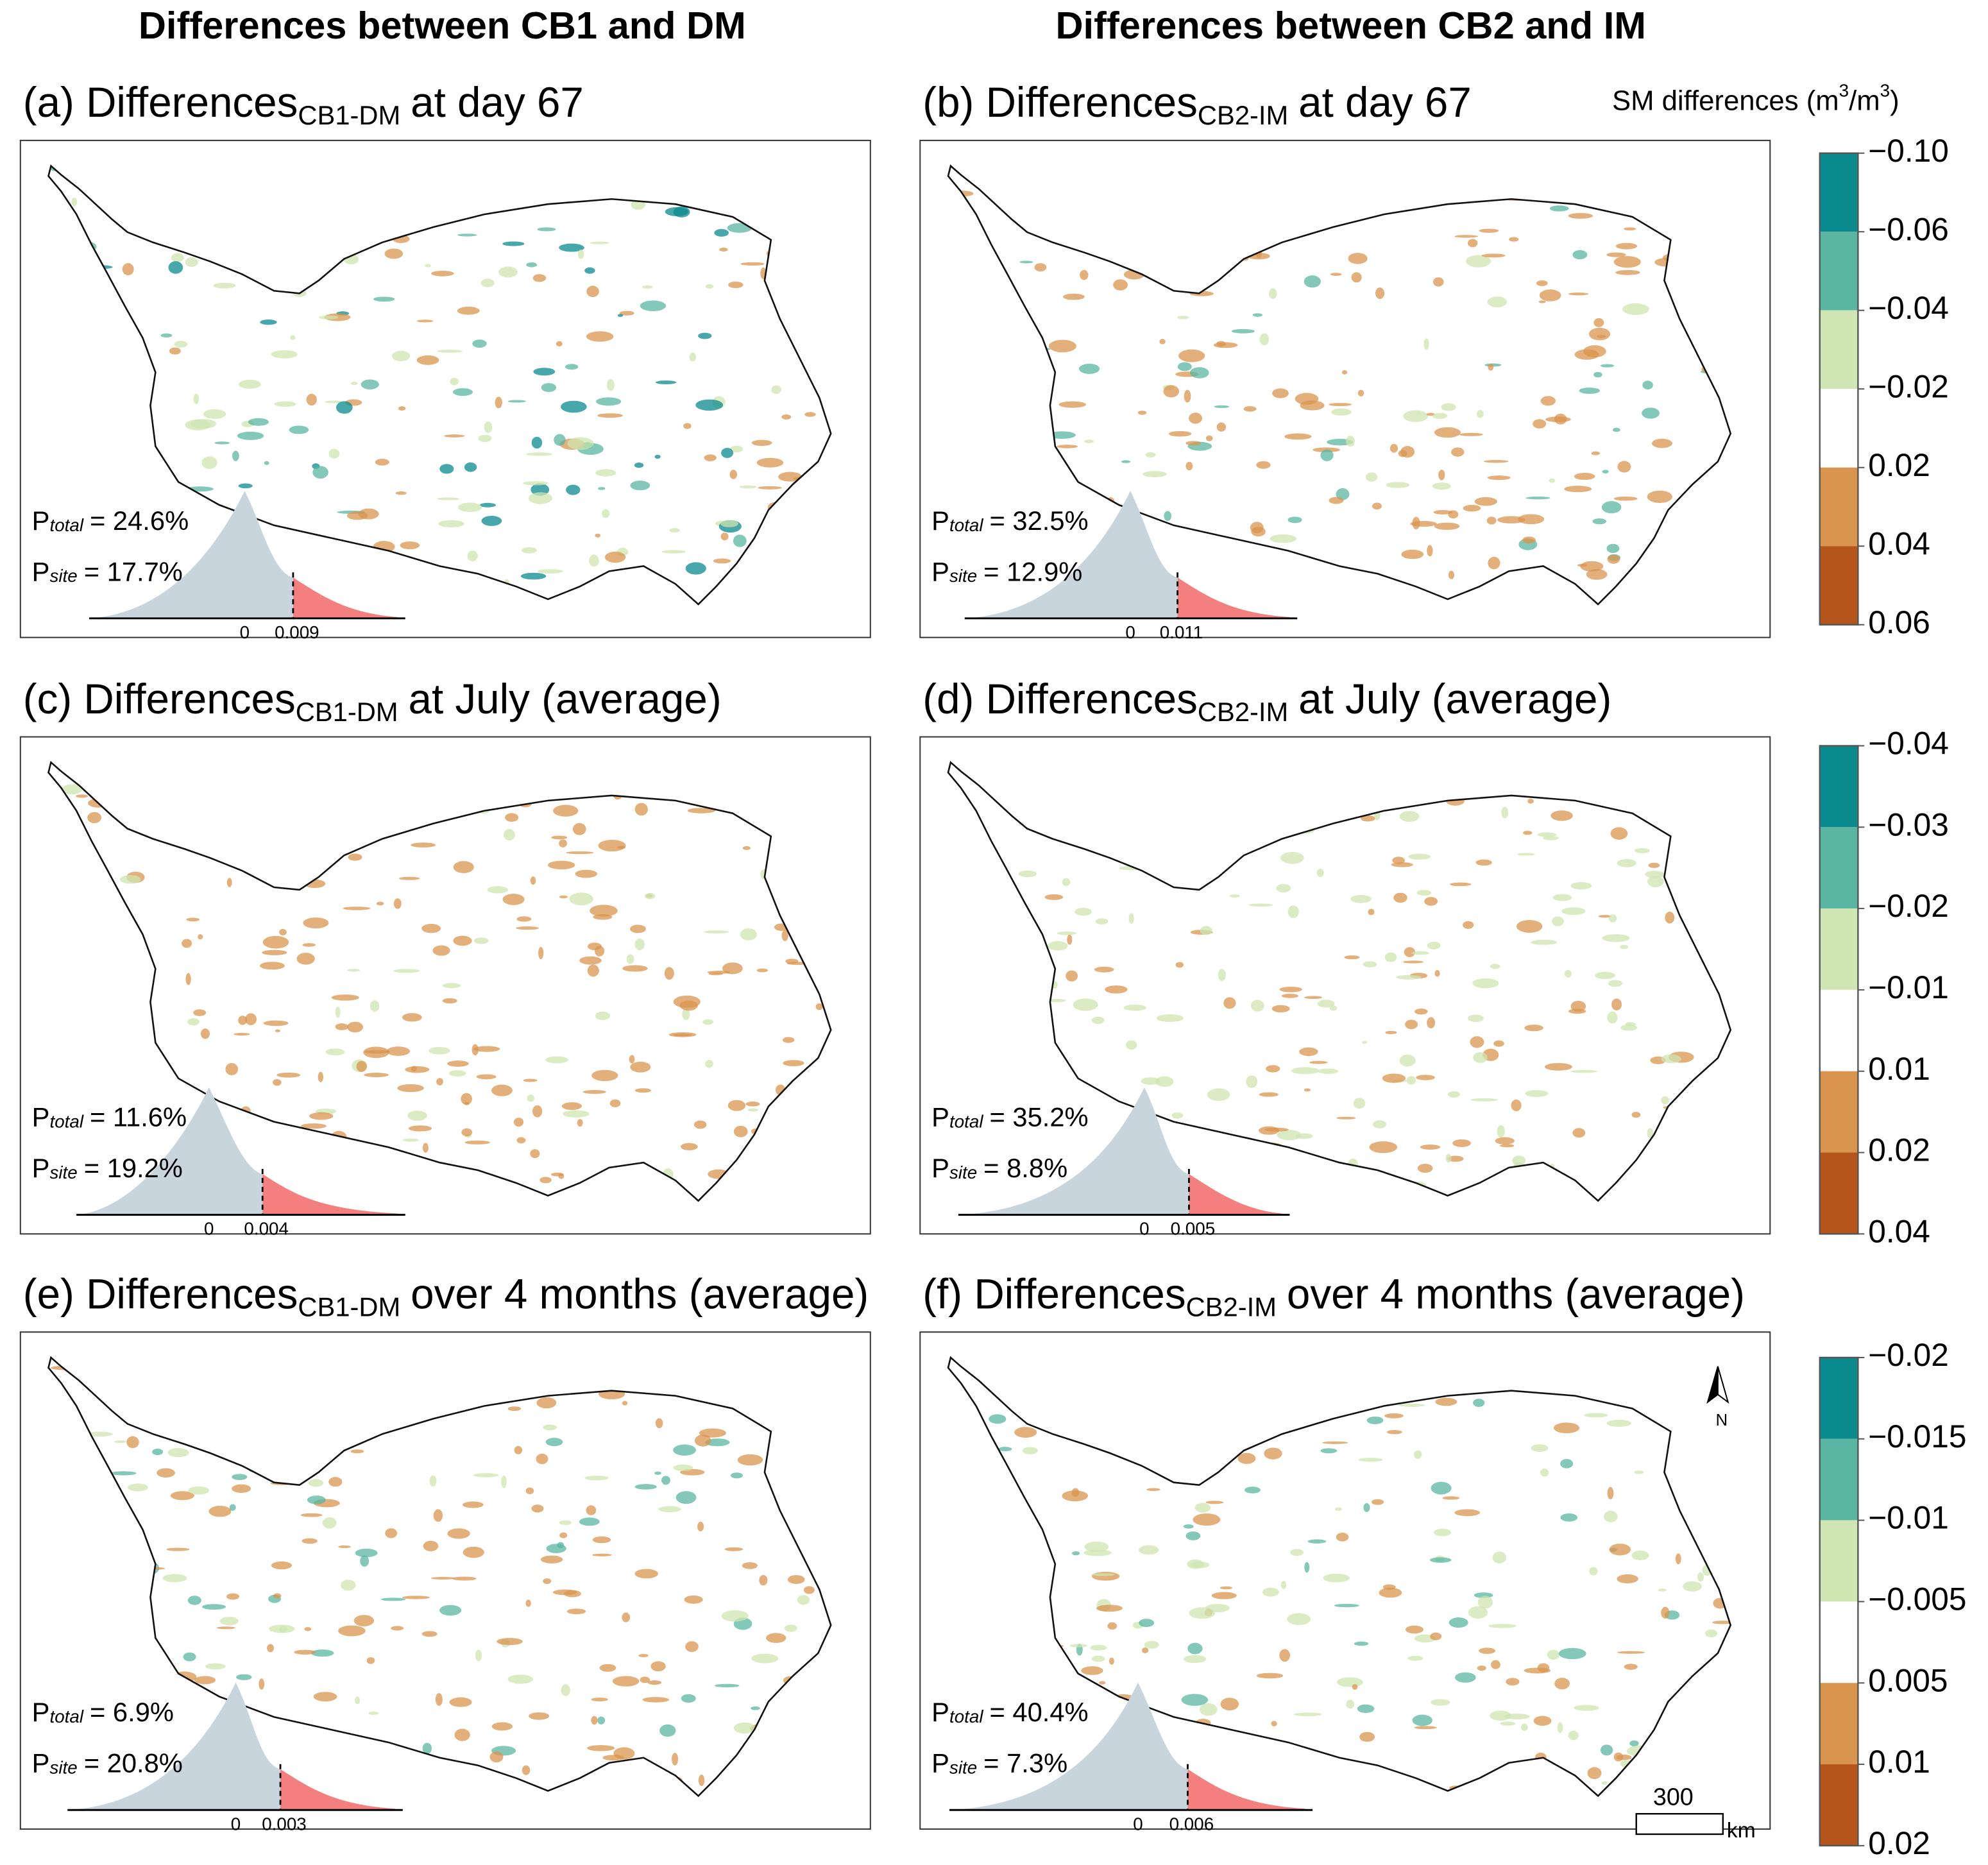  I want to click on legend-title-sup: 3, so click(1885, 91).